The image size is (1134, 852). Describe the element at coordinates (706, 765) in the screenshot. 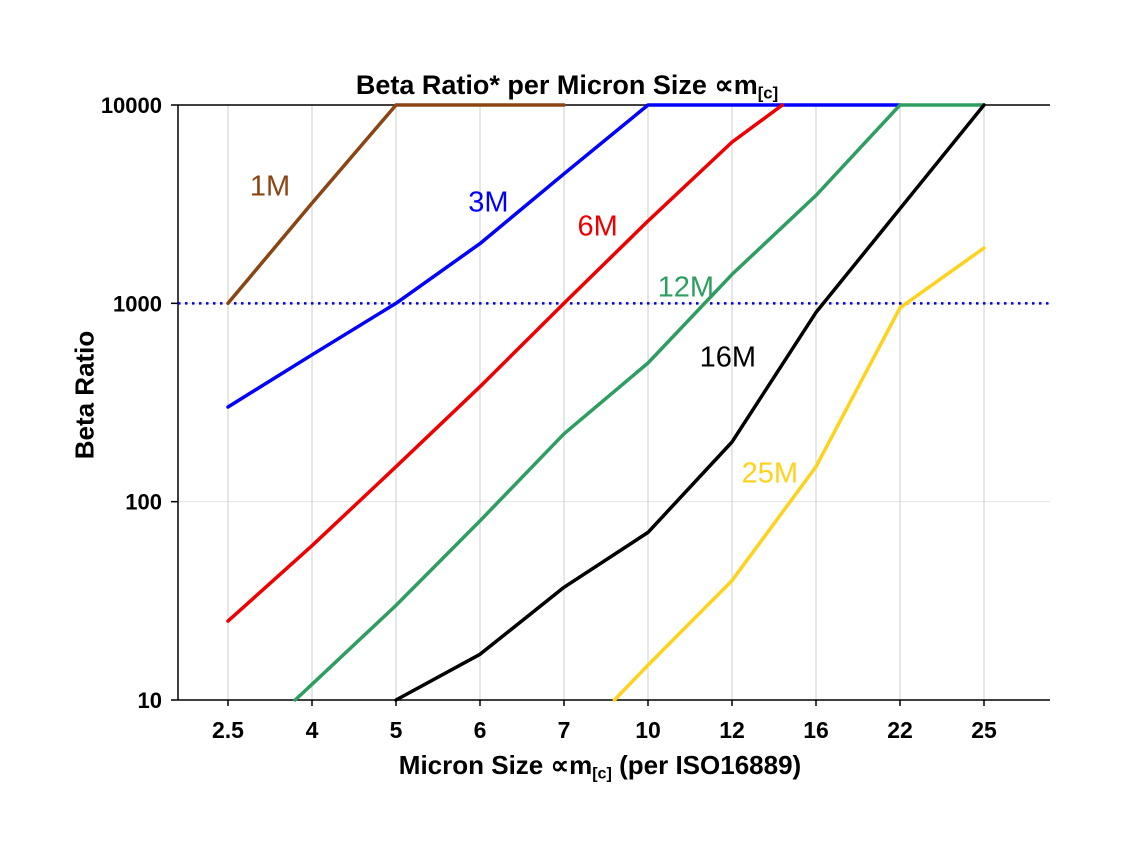

I see `x-axis-title-suffix: (per ISO16889)` at that location.